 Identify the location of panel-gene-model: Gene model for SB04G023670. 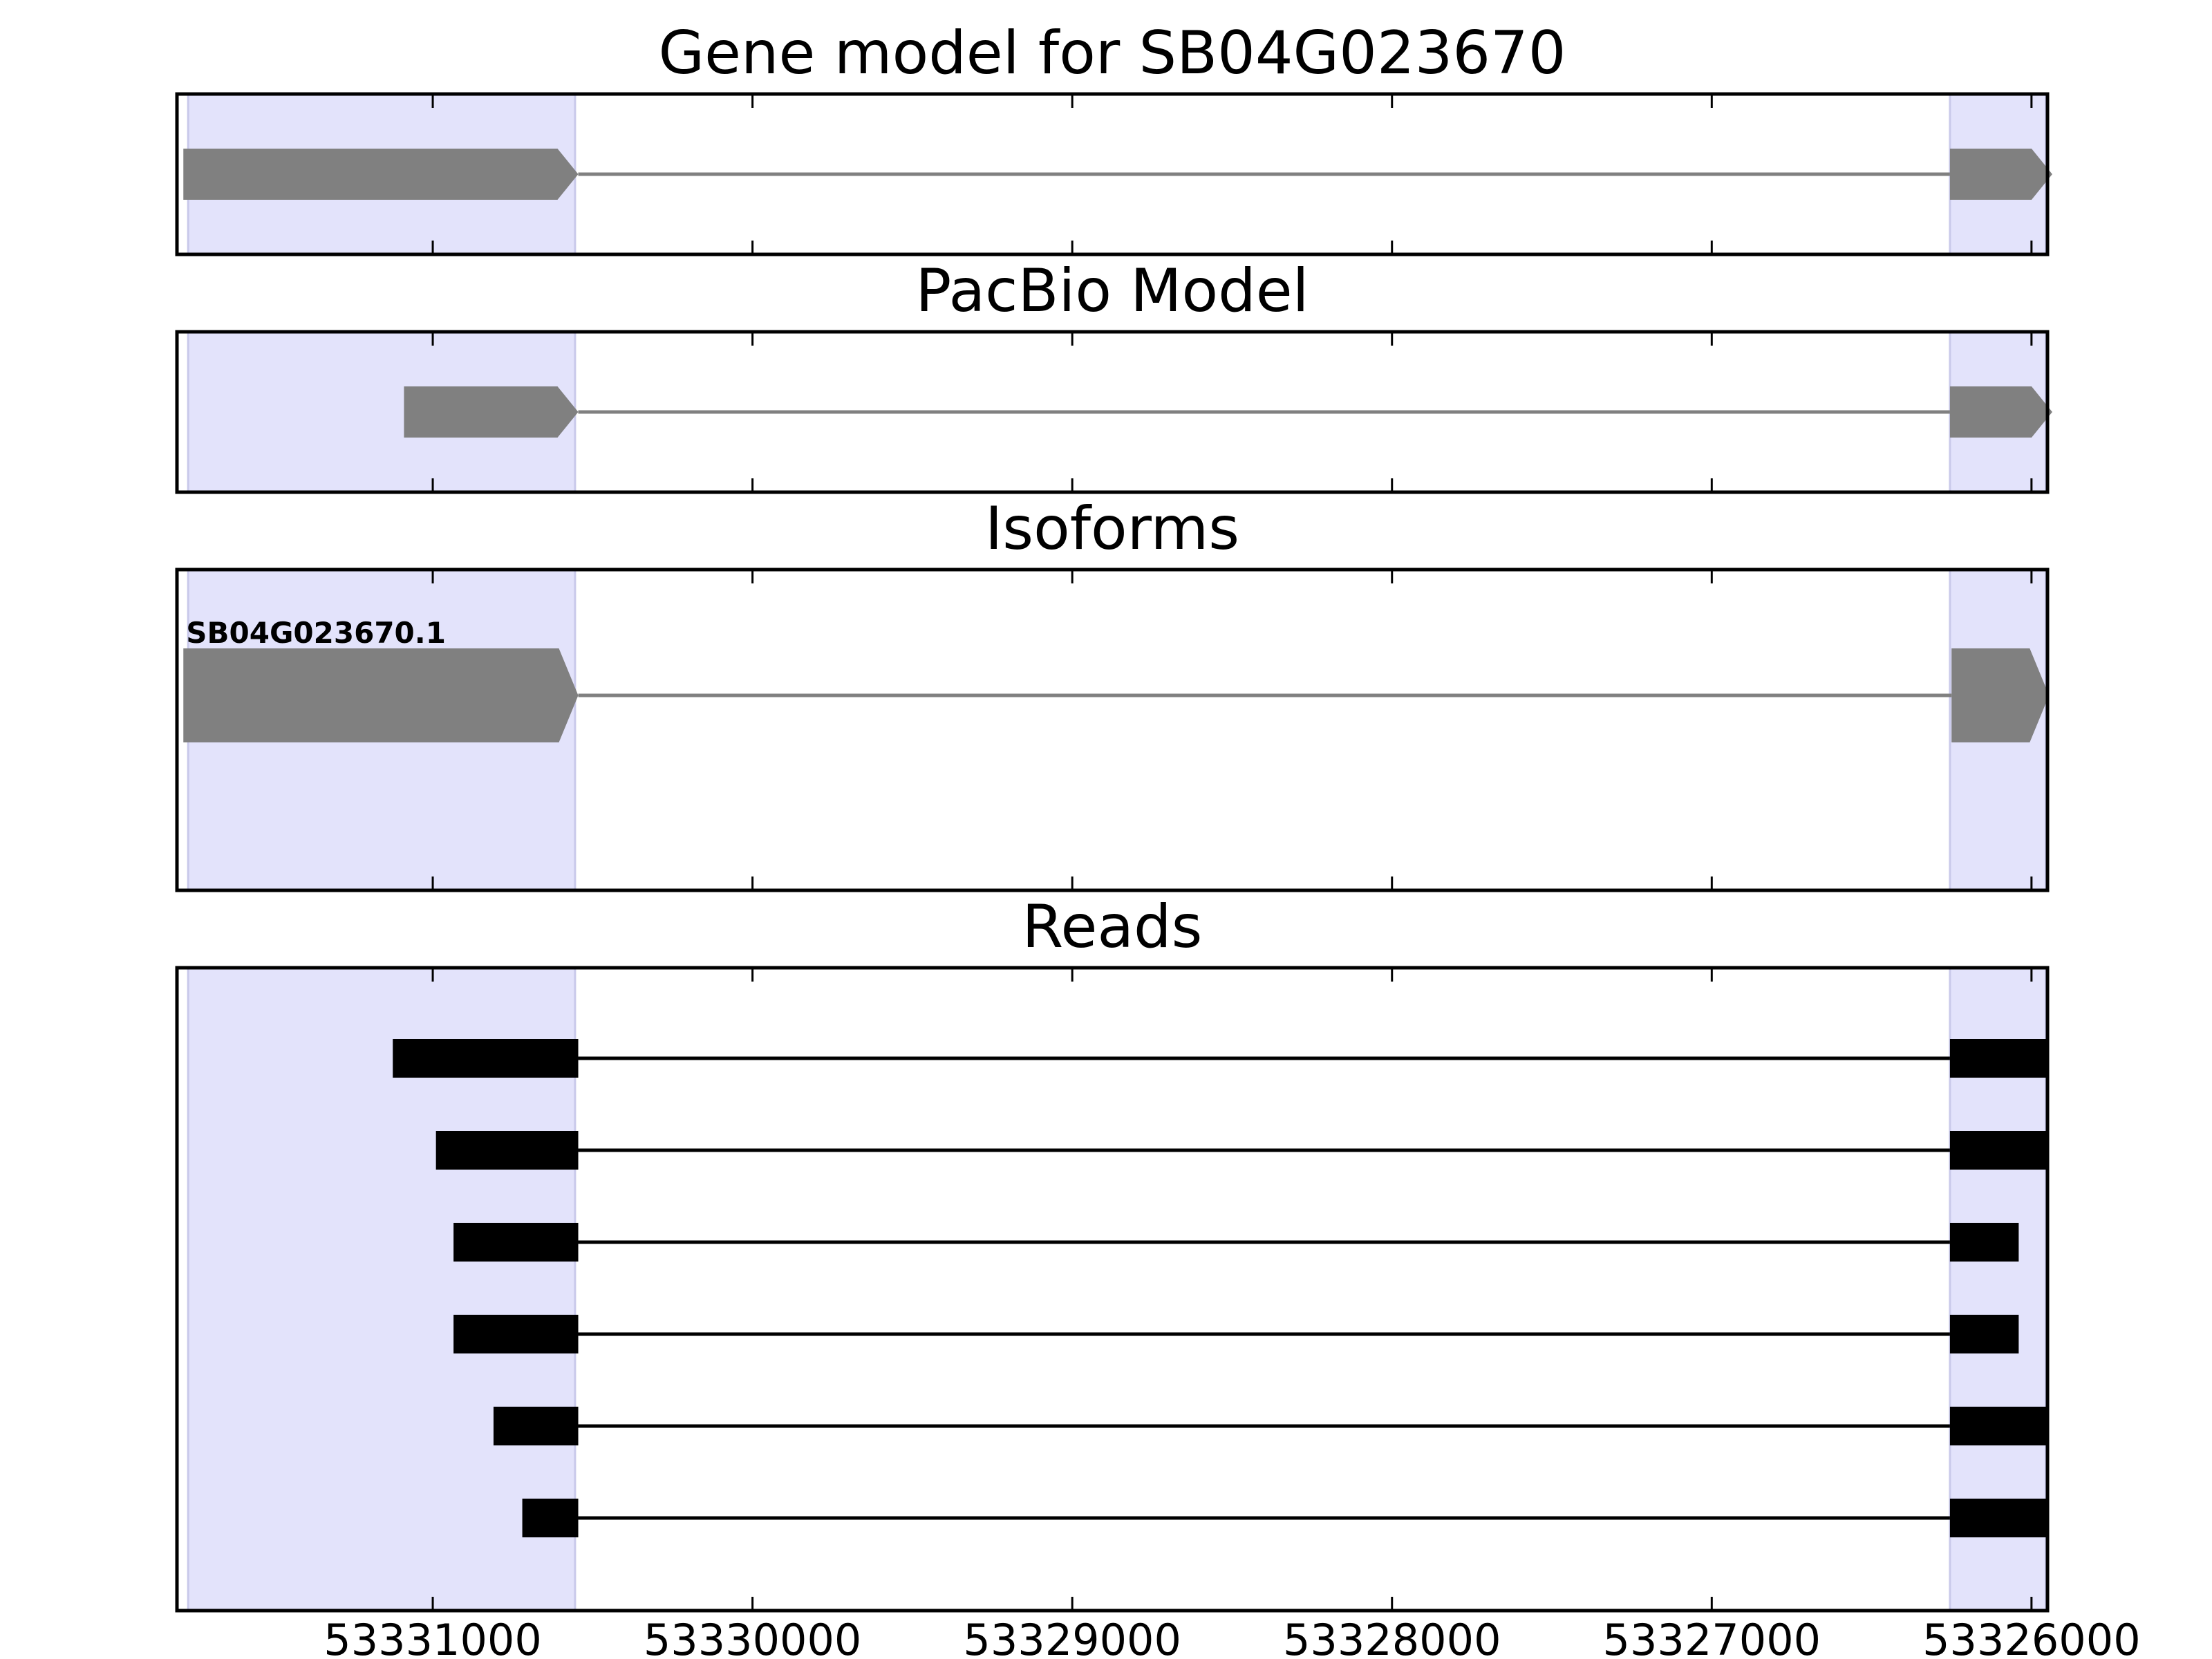
(1113, 138).